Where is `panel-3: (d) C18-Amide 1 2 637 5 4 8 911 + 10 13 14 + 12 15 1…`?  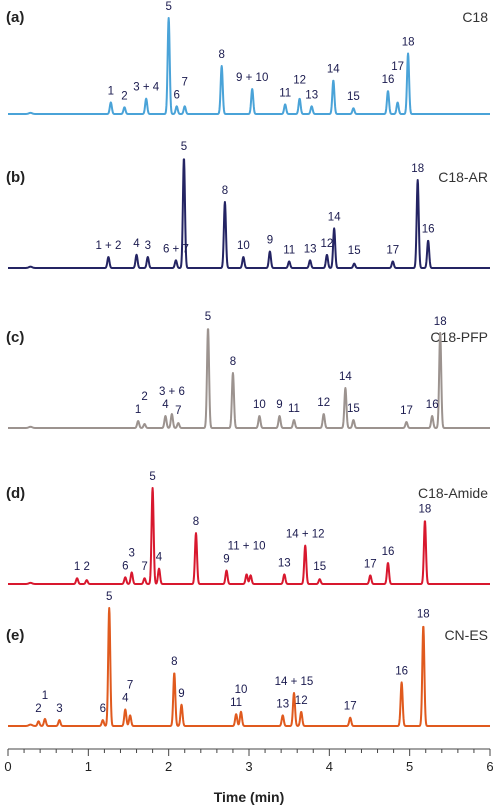 panel-3: (d) C18-Amide 1 2 637 5 4 8 911 + 10 13 14 + 12 15 1… is located at coordinates (248, 528).